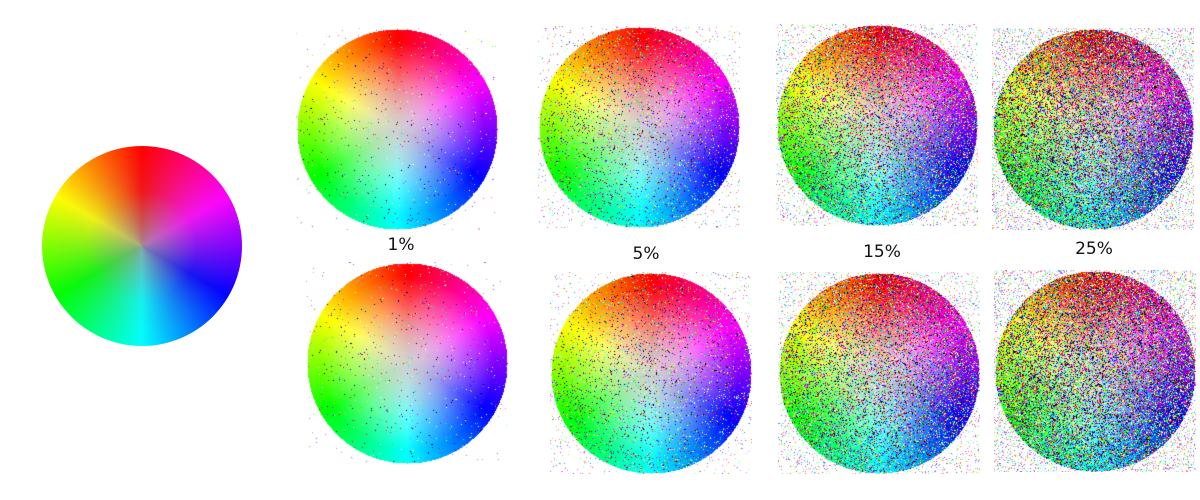 The width and height of the screenshot is (1200, 500). I want to click on noise-label-5pct: 5%, so click(646, 254).